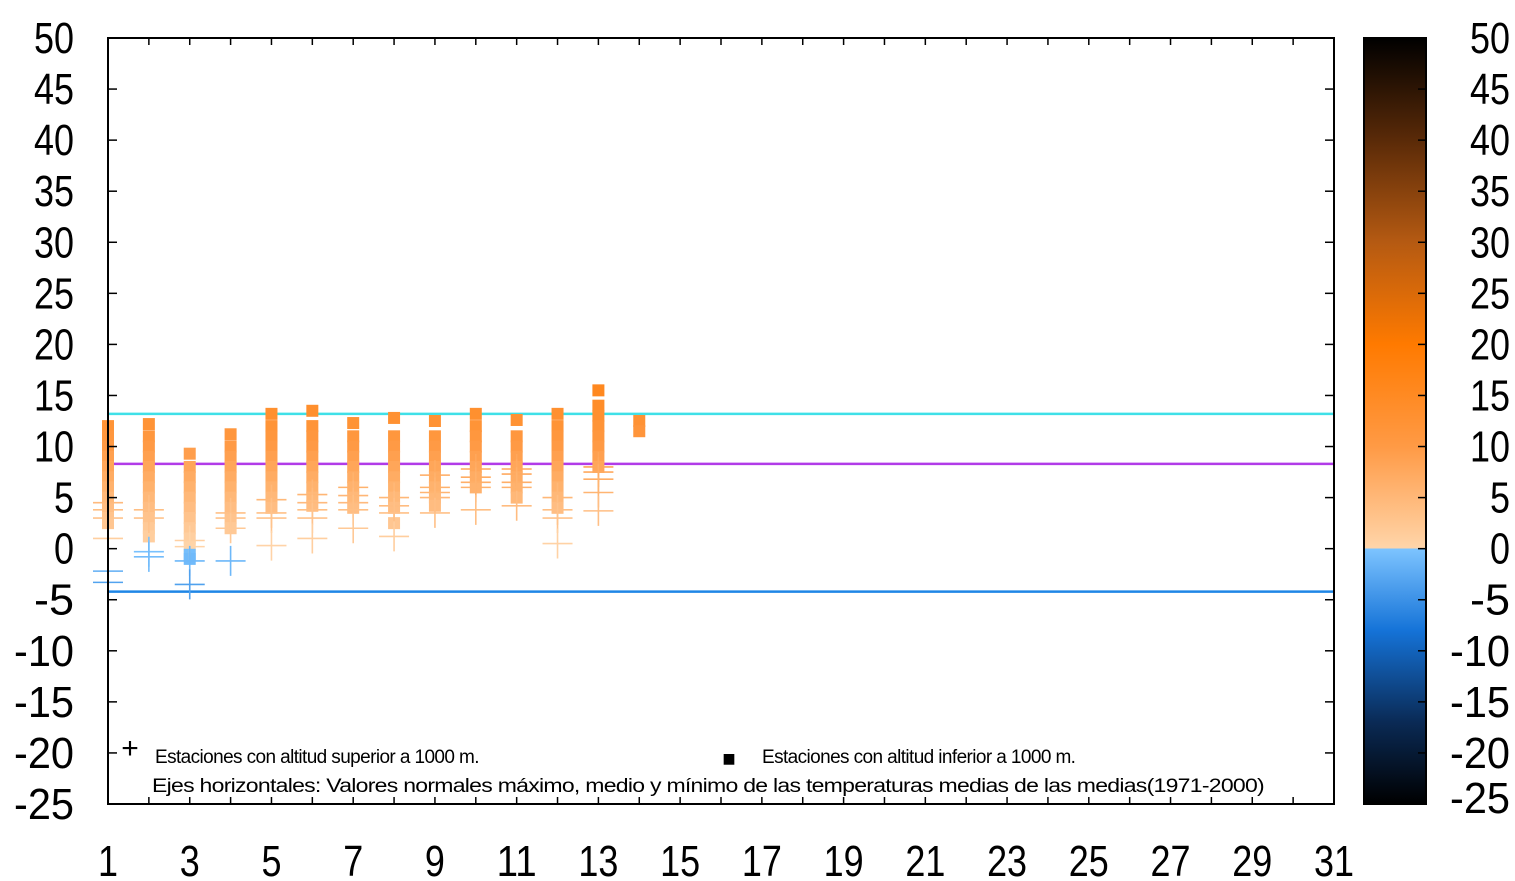  I want to click on x-tick-label: 7, so click(353, 859).